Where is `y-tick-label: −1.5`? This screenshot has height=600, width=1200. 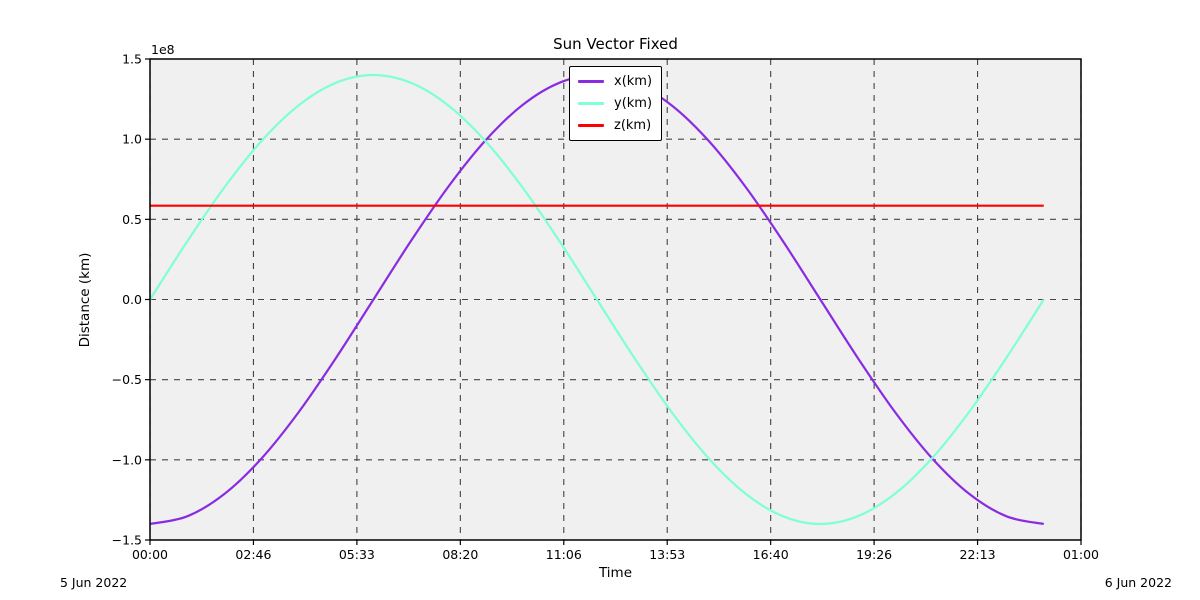 y-tick-label: −1.5 is located at coordinates (127, 540).